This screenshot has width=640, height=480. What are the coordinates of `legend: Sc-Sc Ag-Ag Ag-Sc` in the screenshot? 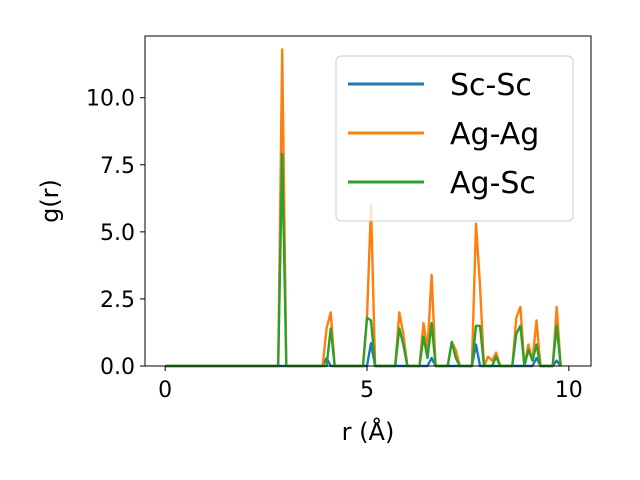 It's located at (454, 138).